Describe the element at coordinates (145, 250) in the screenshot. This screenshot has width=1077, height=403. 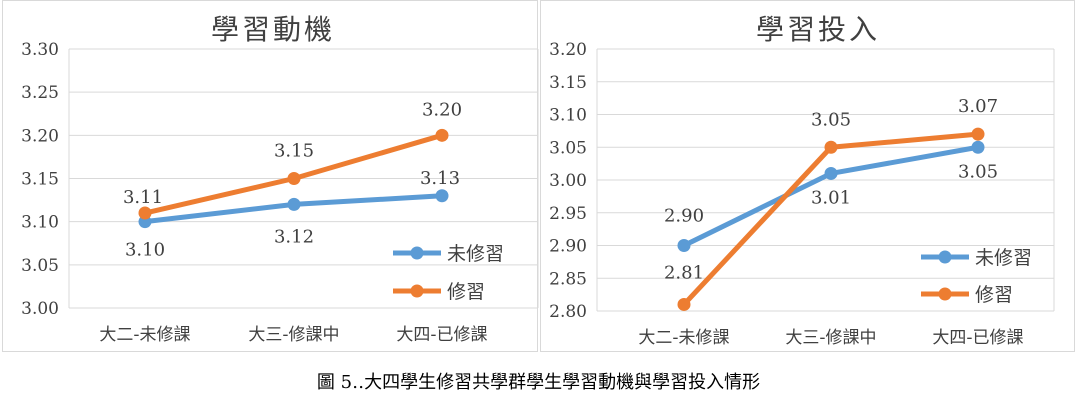
I see `data-label: 3.10` at that location.